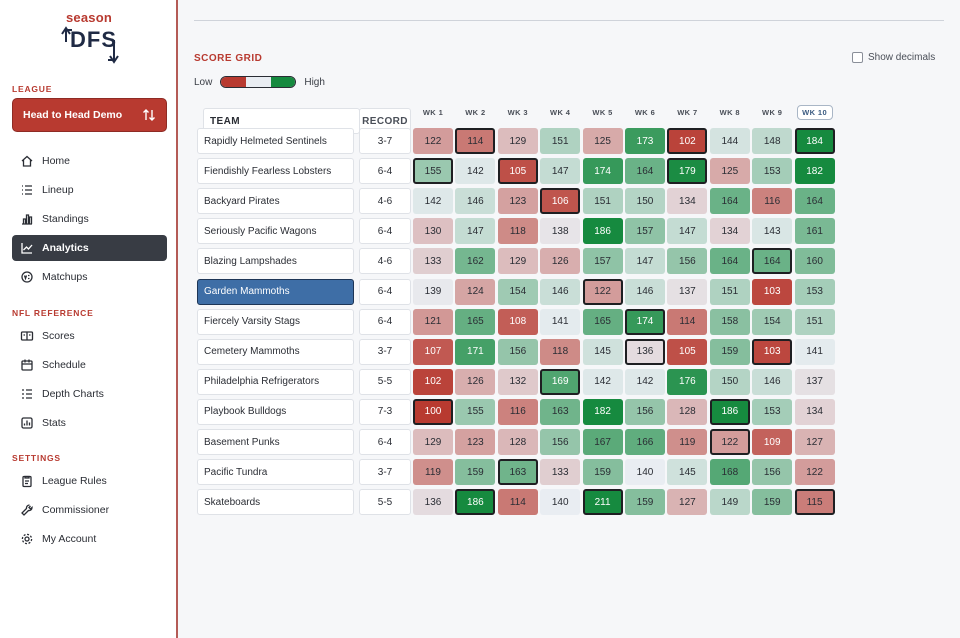 This screenshot has height=638, width=960. Describe the element at coordinates (687, 112) in the screenshot. I see `week-column-header: WK 7` at that location.